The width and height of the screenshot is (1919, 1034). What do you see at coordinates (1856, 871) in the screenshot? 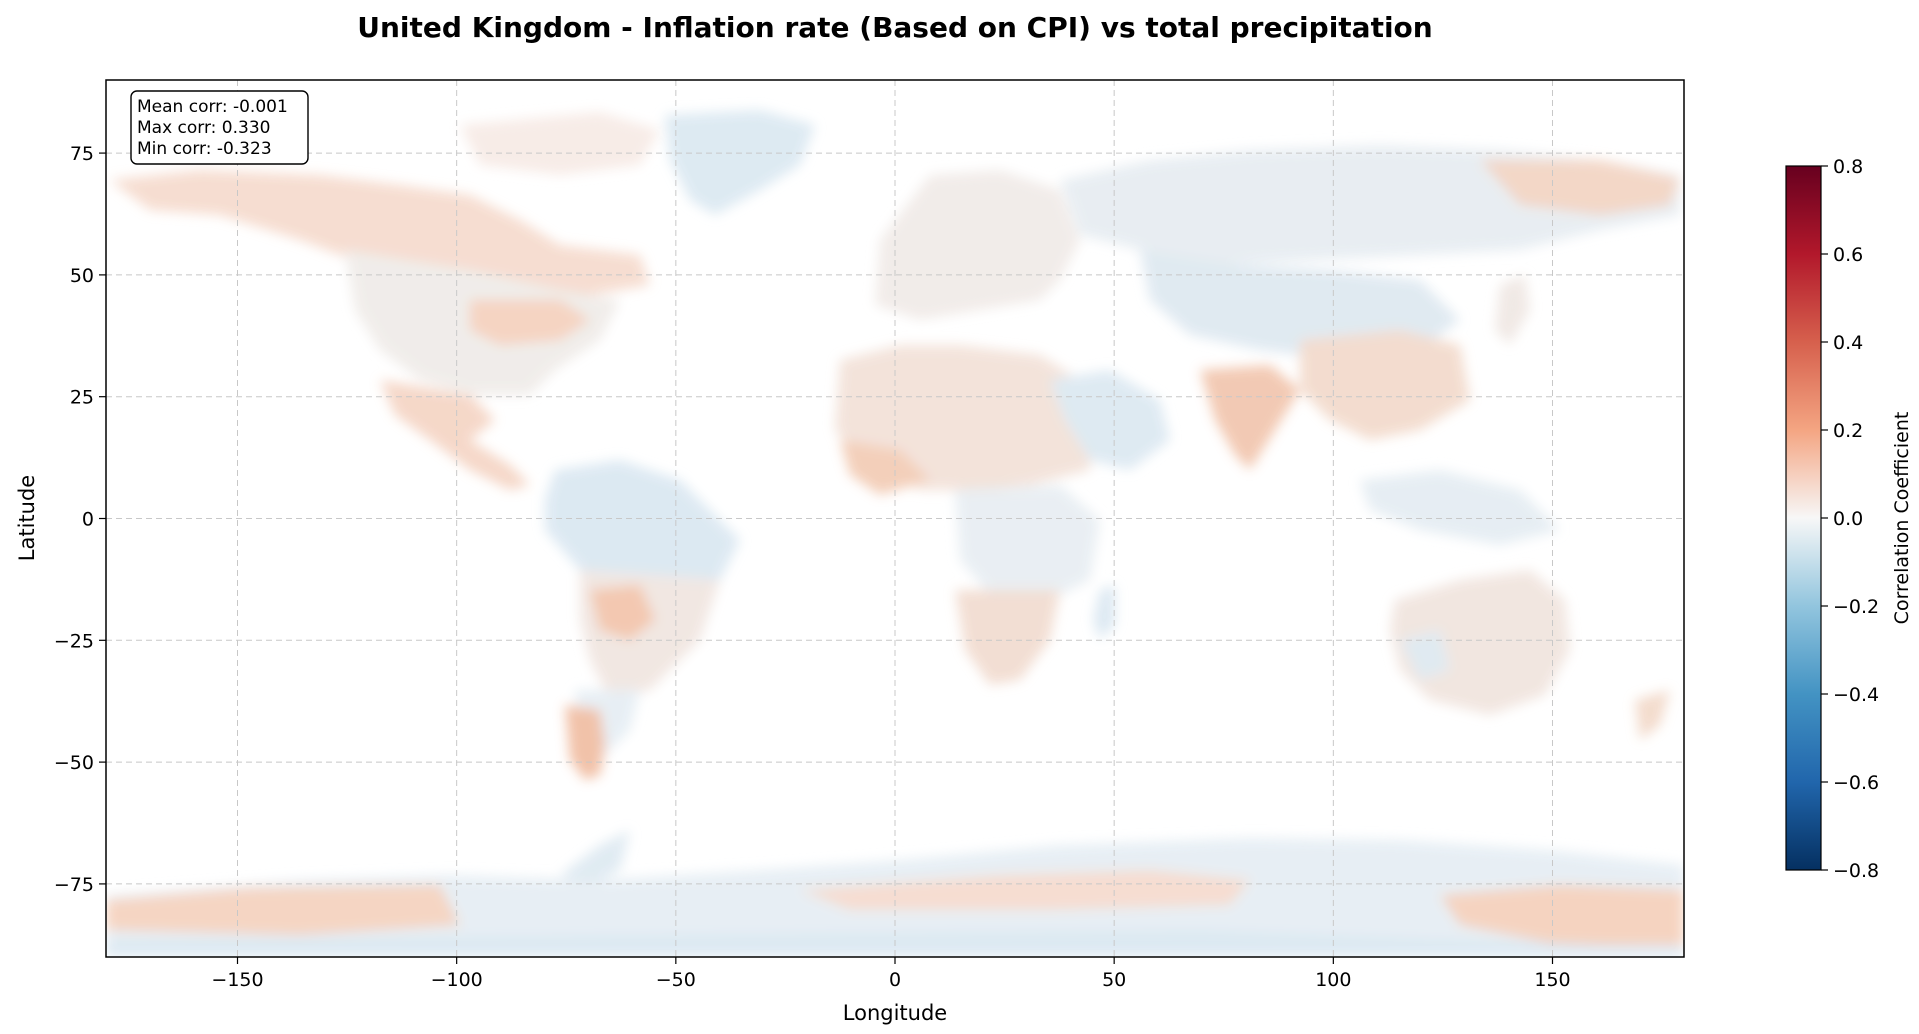
I see `colorbar-tick-label: −0.8` at bounding box center [1856, 871].